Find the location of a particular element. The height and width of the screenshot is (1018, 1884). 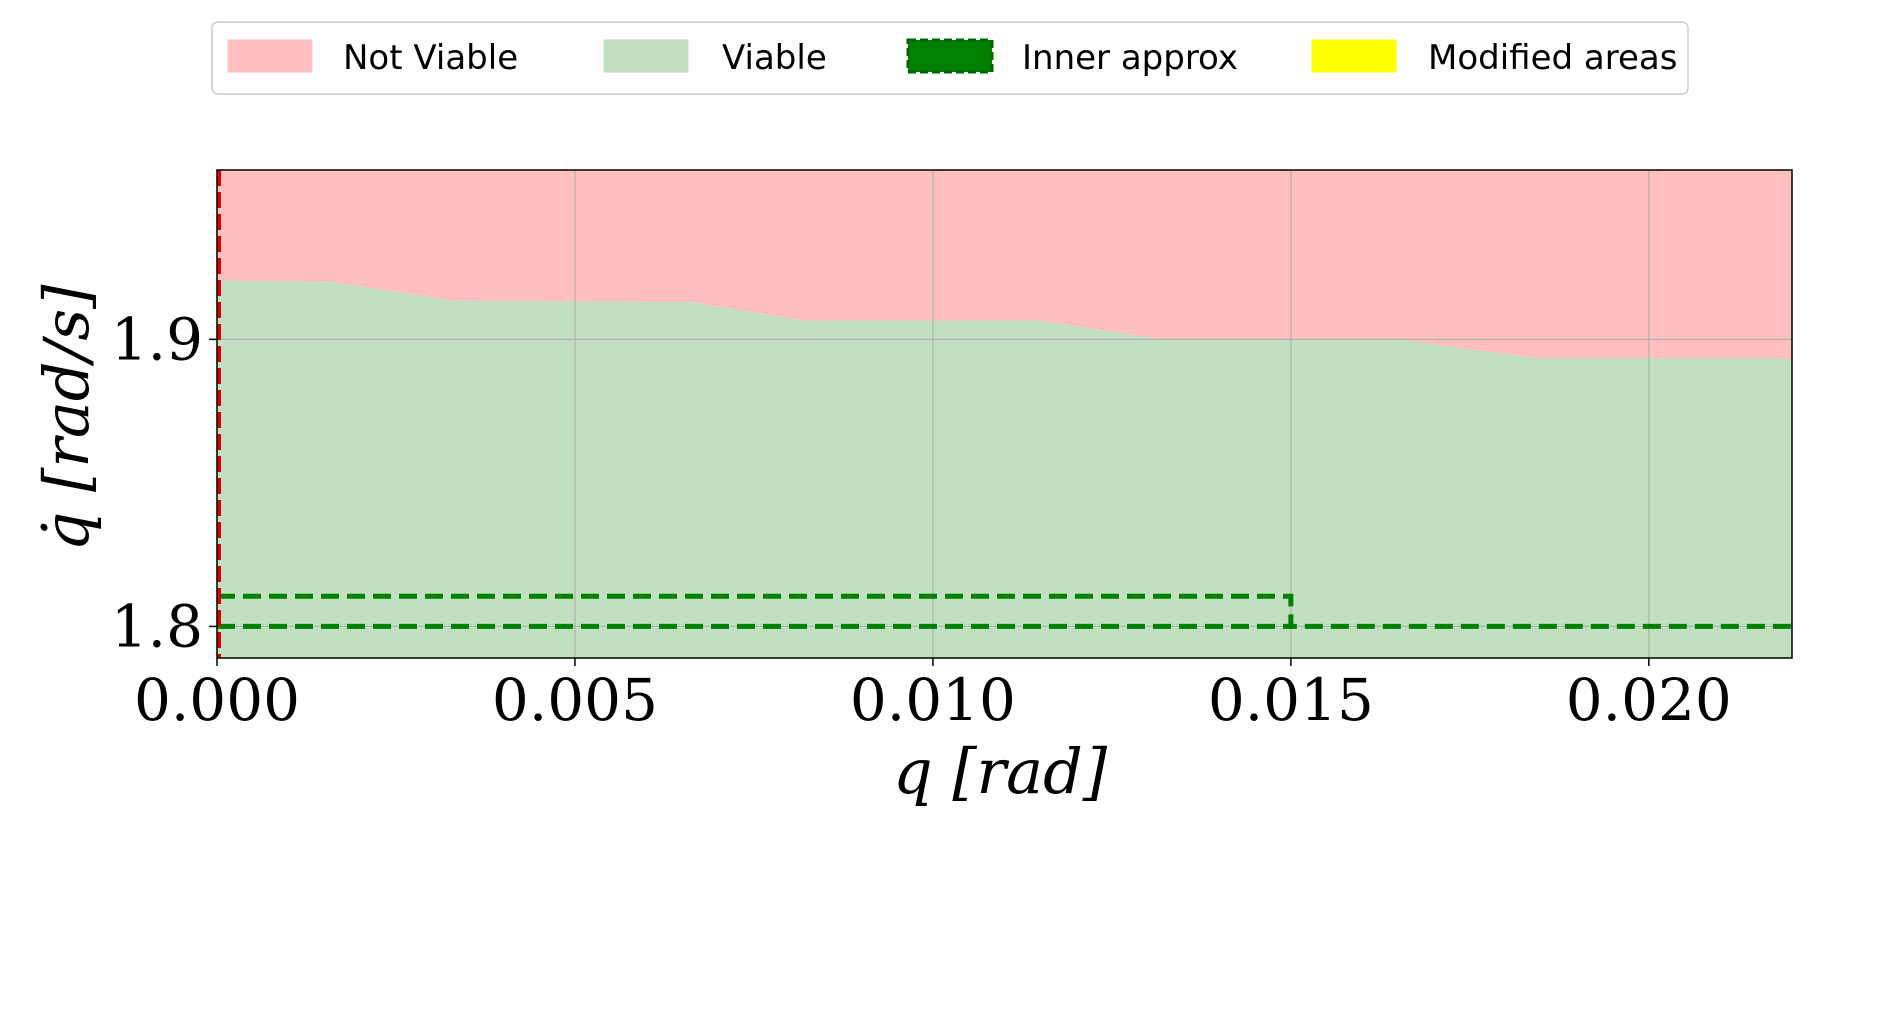

x-tick-label: 0.005 is located at coordinates (575, 700).